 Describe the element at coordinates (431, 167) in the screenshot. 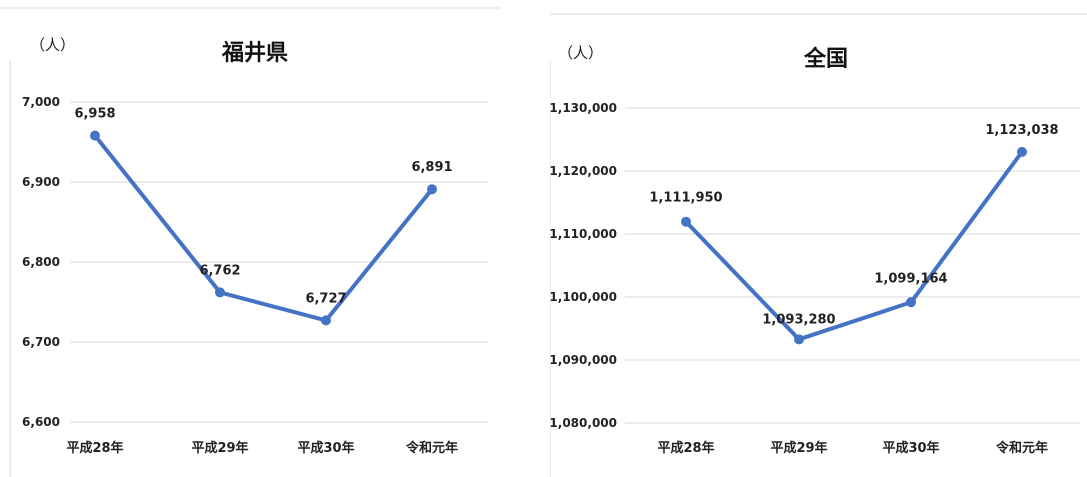

I see `data-label: 6,891` at that location.